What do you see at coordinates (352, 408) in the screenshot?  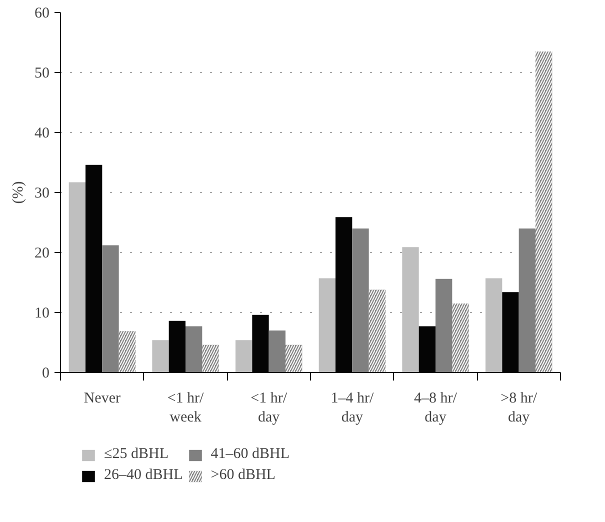 I see `x-tick-label: 1–4 hr/ day` at bounding box center [352, 408].